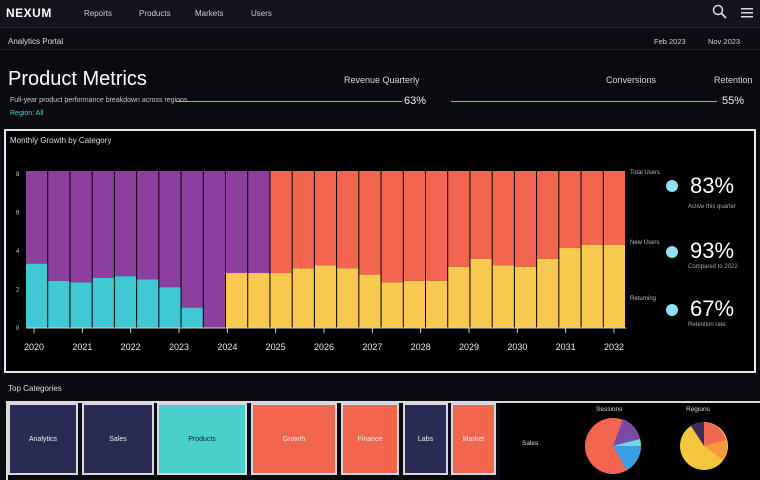 Image resolution: width=760 pixels, height=480 pixels. I want to click on breadcrumb: Analytics Portal, so click(36, 41).